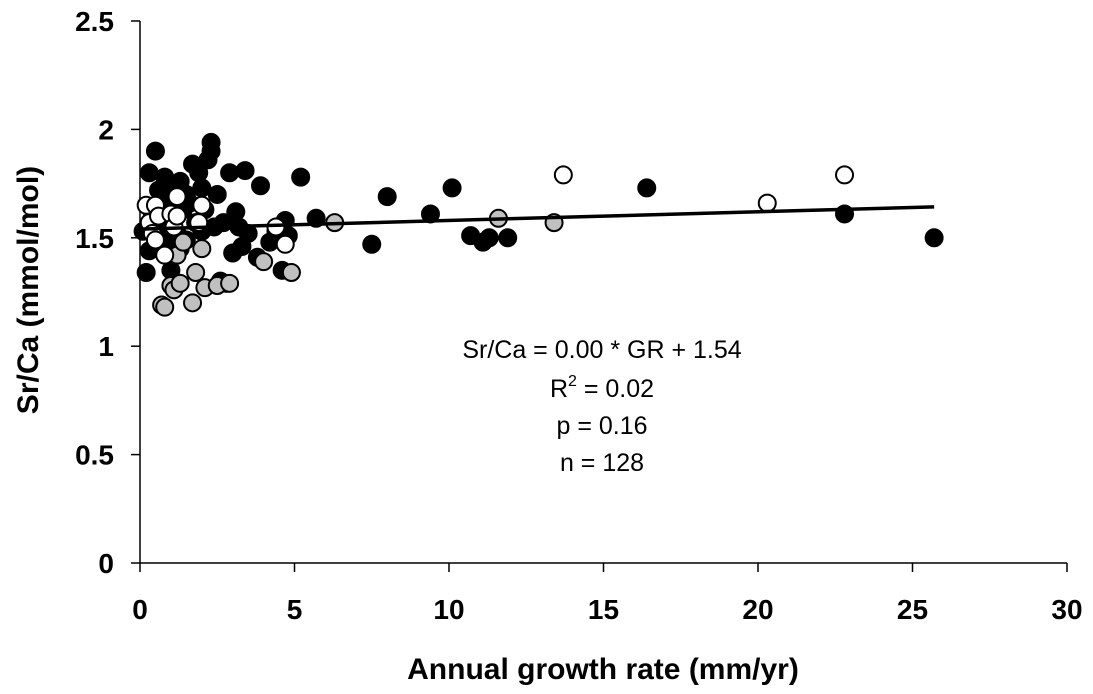 The image size is (1093, 694). Describe the element at coordinates (140, 609) in the screenshot. I see `x-tick-label: 0` at that location.